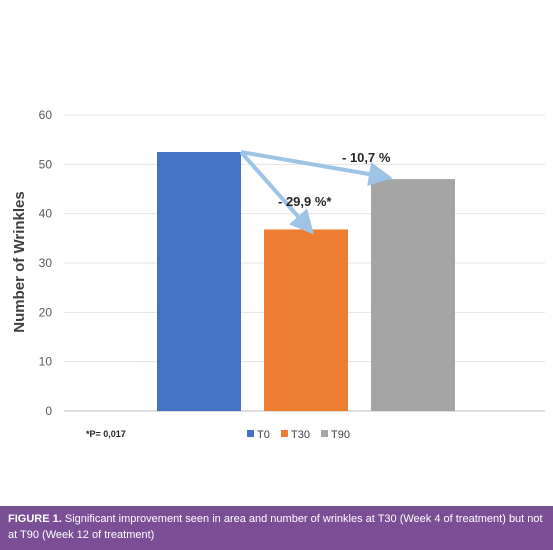 The width and height of the screenshot is (553, 550). Describe the element at coordinates (366, 157) in the screenshot. I see `annotation-label: - 10,7 %` at that location.